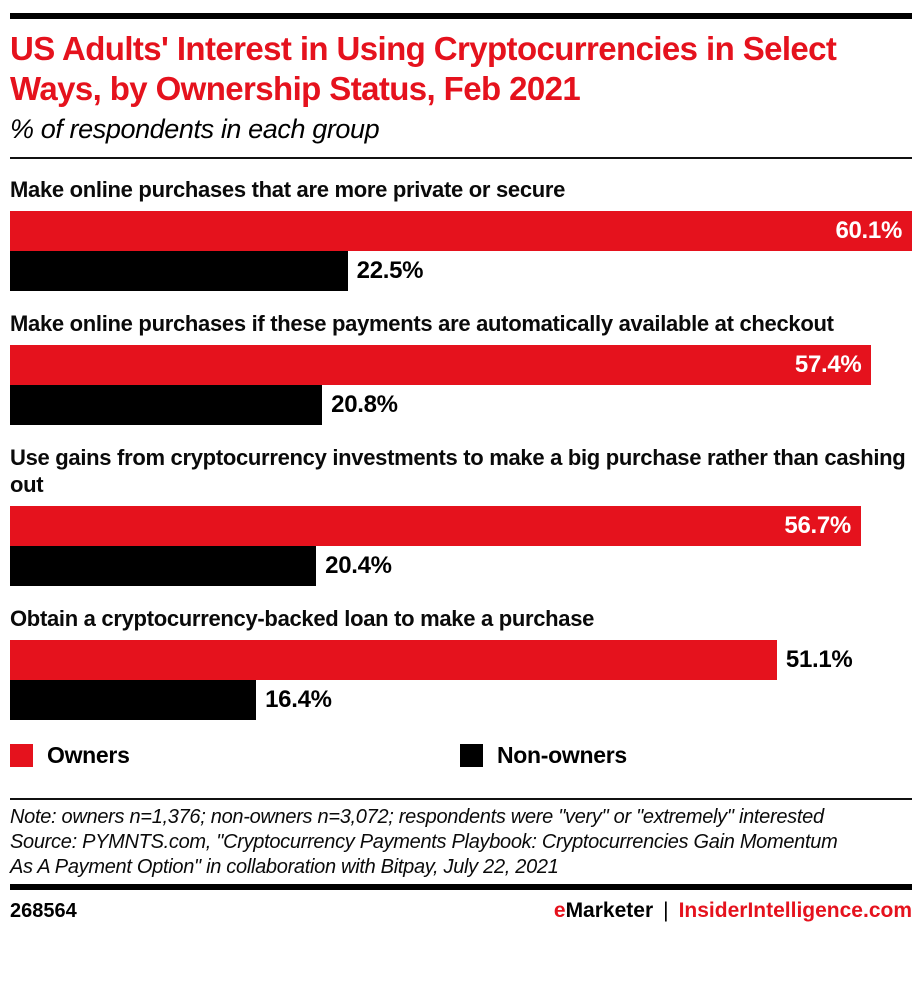 The image size is (922, 982). What do you see at coordinates (390, 270) in the screenshot?
I see `value-label: 22.5%` at bounding box center [390, 270].